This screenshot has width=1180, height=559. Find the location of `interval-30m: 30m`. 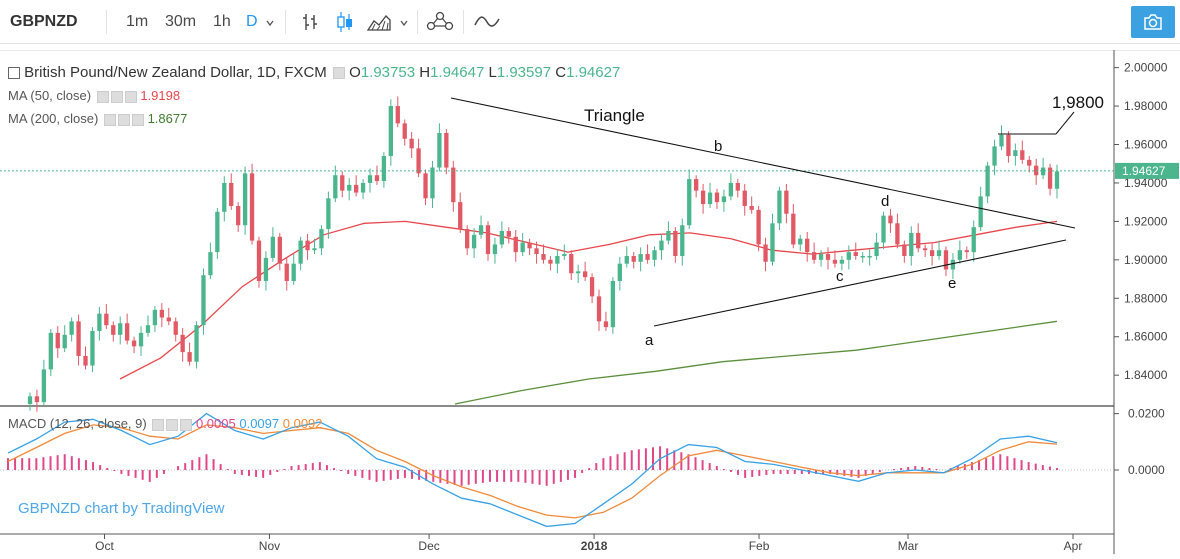

interval-30m: 30m is located at coordinates (181, 21).